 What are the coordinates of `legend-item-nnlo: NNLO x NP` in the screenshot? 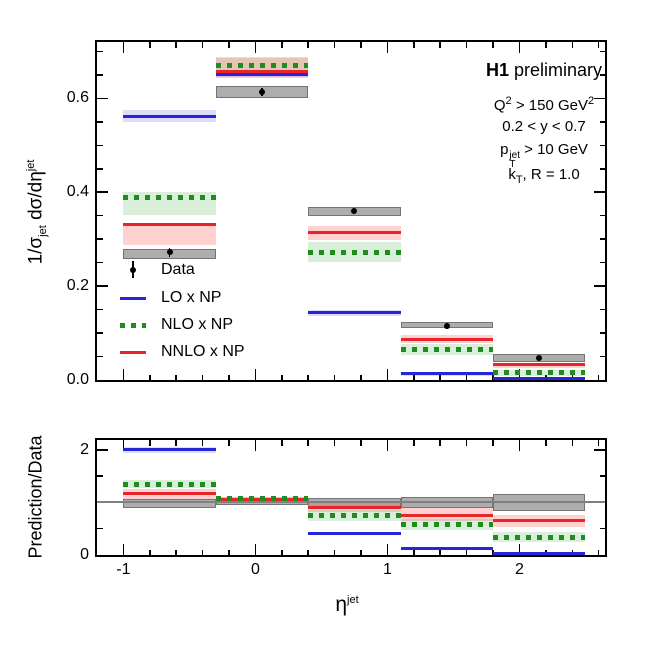 It's located at (181, 352).